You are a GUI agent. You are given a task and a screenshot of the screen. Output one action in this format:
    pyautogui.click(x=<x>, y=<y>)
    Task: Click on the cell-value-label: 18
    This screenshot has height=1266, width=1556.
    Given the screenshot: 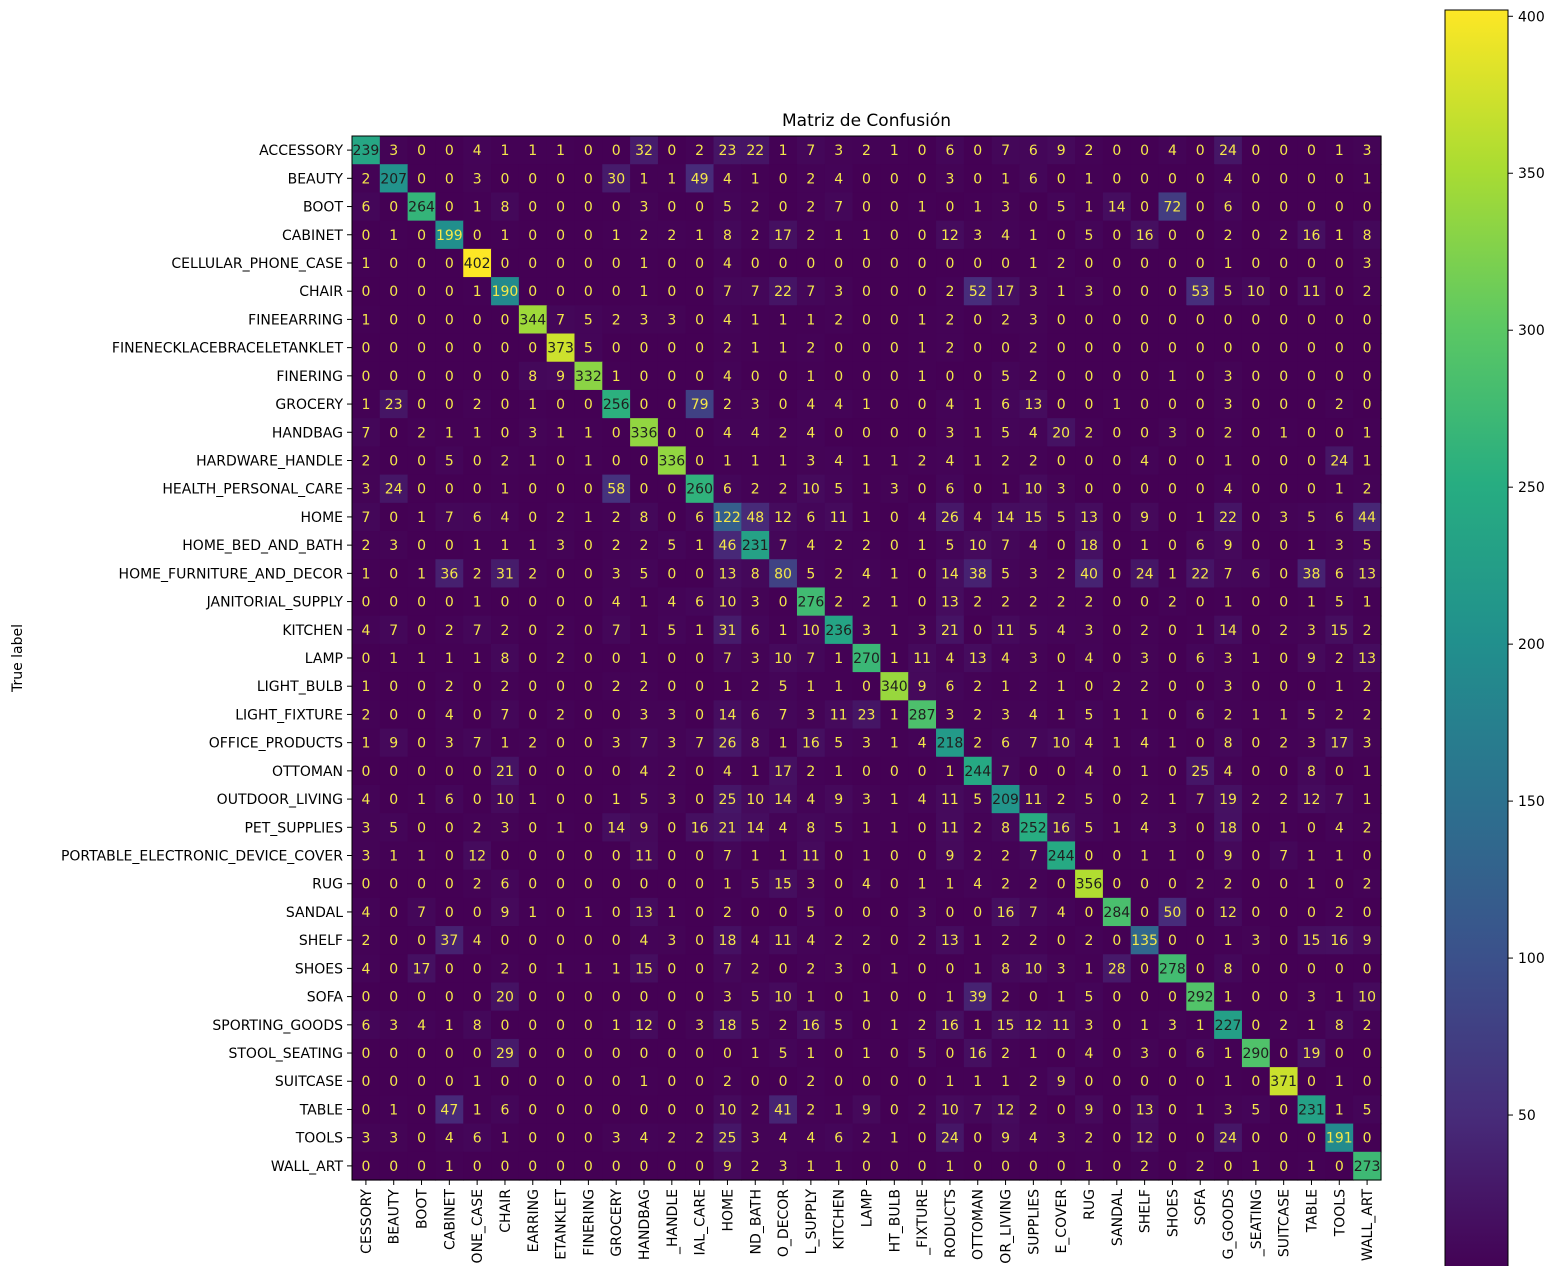 What is the action you would take?
    pyautogui.click(x=728, y=1026)
    